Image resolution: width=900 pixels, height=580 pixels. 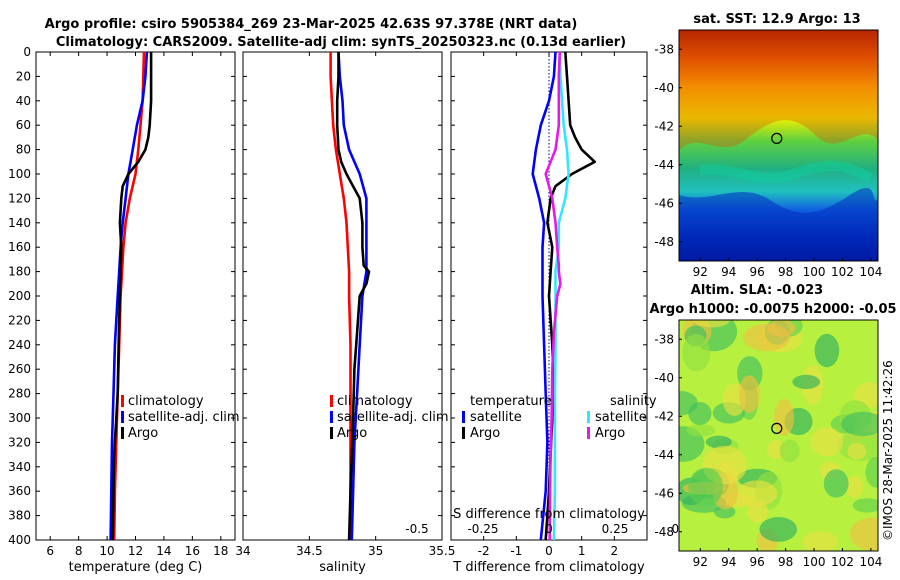 What do you see at coordinates (416, 529) in the screenshot?
I see `s-difference-tick-label: -0.5` at bounding box center [416, 529].